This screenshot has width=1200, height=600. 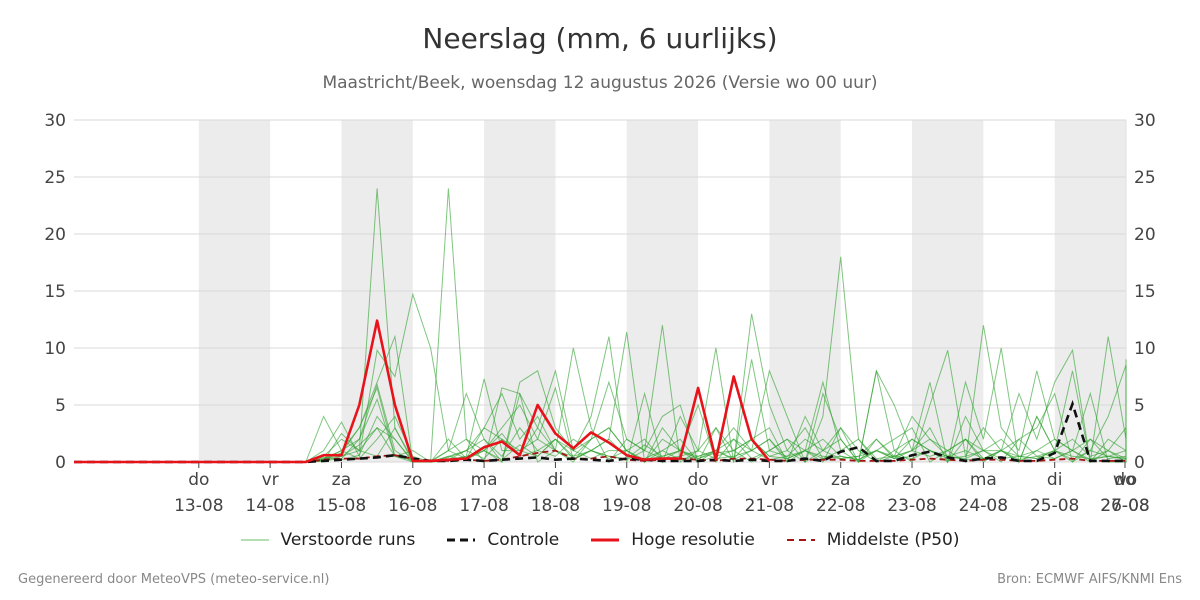 What do you see at coordinates (1139, 463) in the screenshot?
I see `y-tick-label-right: 0` at bounding box center [1139, 463].